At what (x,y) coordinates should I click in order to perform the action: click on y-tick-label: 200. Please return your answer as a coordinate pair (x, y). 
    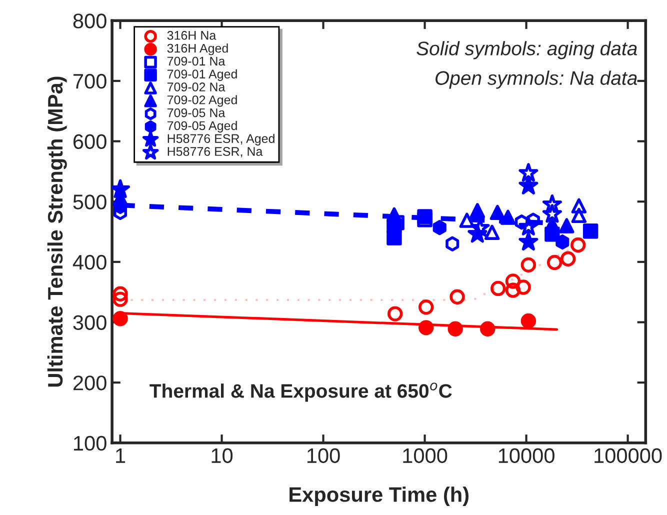
    Looking at the image, I should click on (89, 383).